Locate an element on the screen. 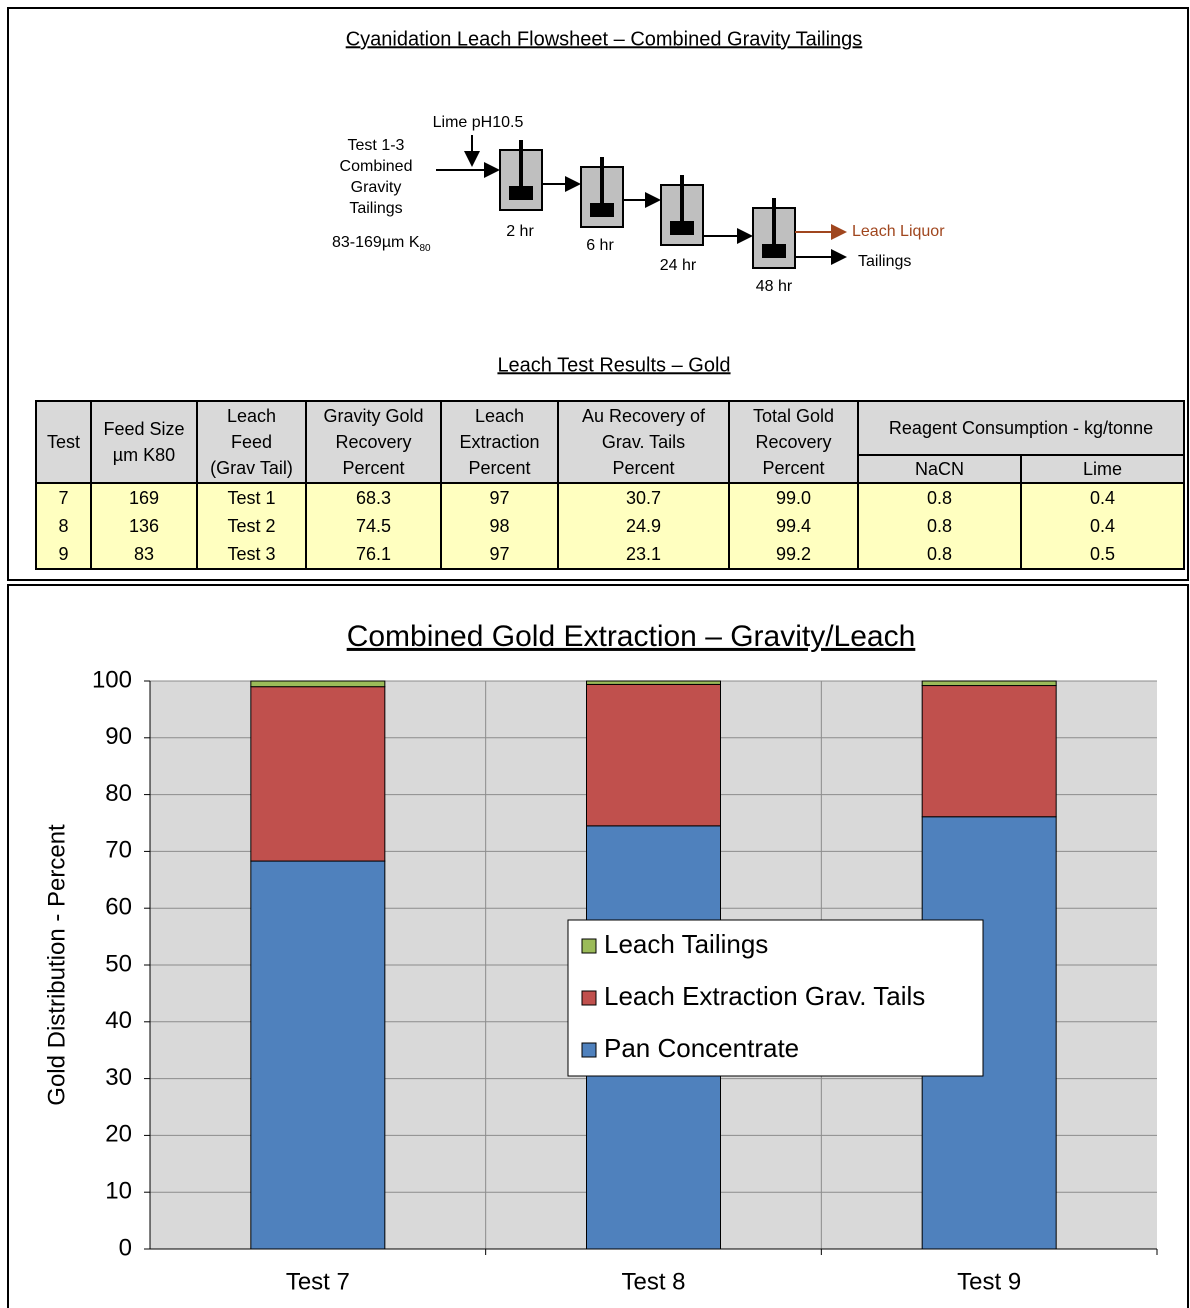  cell-text: Extraction is located at coordinates (499, 442).